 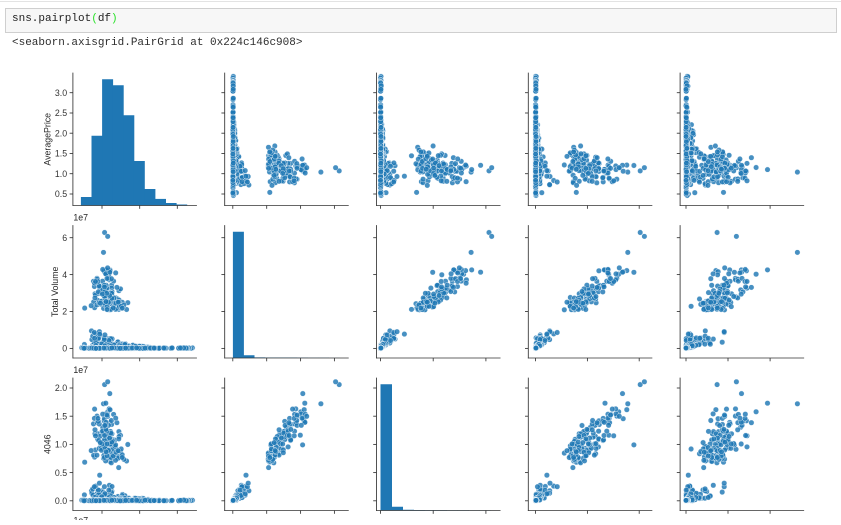 What do you see at coordinates (64, 275) in the screenshot?
I see `svg-text: 4` at bounding box center [64, 275].